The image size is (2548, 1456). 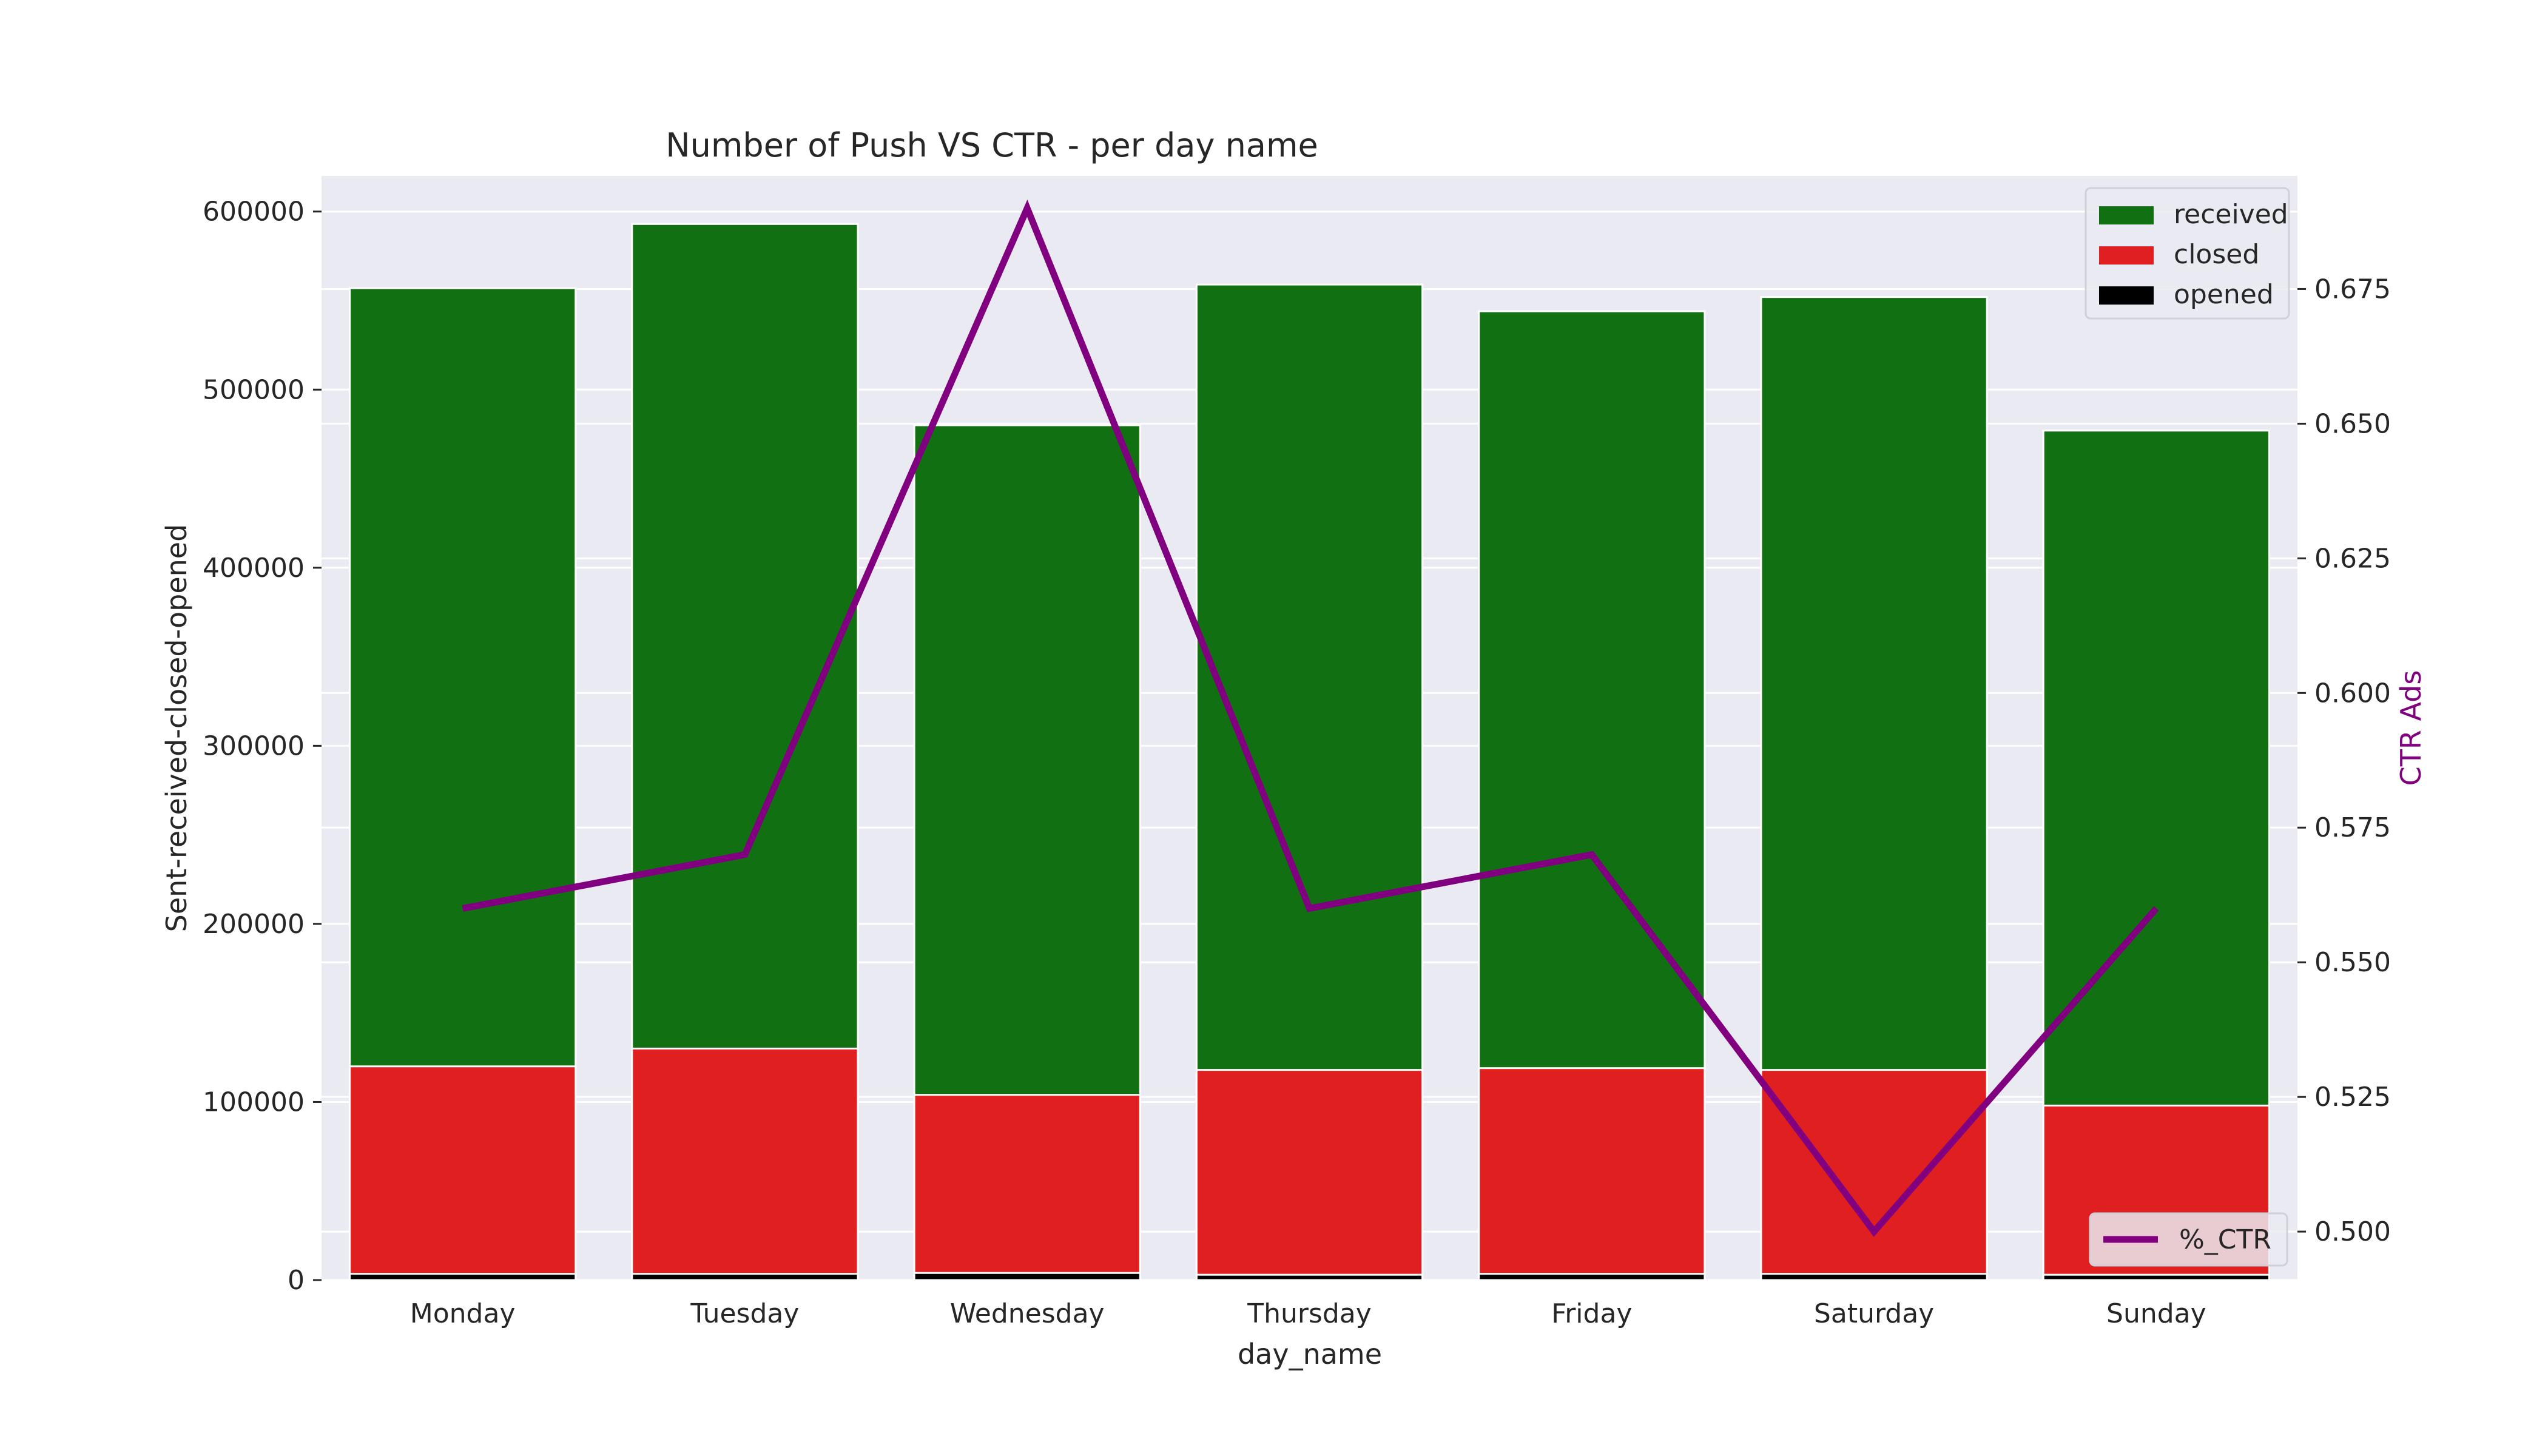 I want to click on line-legend-frame, so click(x=2188, y=1239).